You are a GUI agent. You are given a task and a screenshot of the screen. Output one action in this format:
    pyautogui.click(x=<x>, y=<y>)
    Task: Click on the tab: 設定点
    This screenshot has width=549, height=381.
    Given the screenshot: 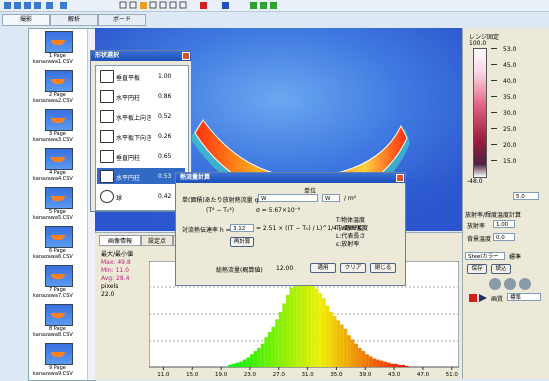 What is the action you would take?
    pyautogui.click(x=157, y=240)
    